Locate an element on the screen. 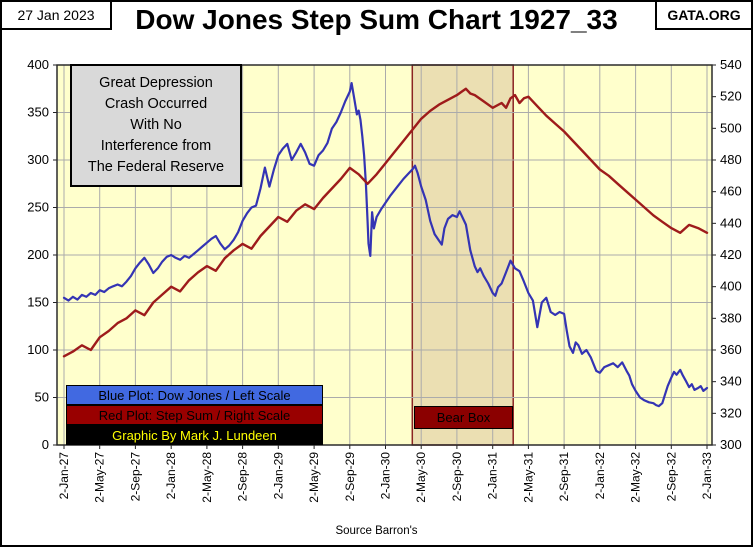 The width and height of the screenshot is (753, 547). svg-text: 2-Jan-31 is located at coordinates (493, 476).